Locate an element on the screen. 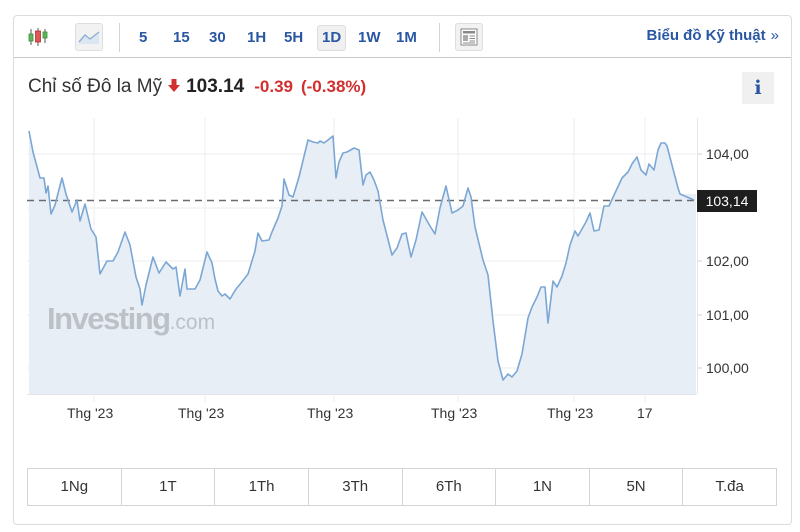 The height and width of the screenshot is (532, 800). news-layout-icon is located at coordinates (469, 37).